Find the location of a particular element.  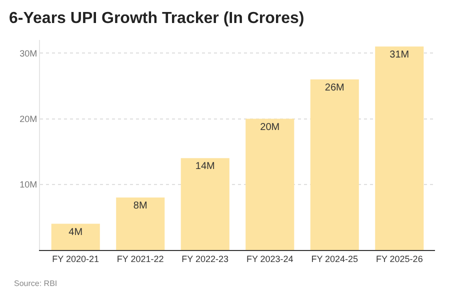

x-tick-label: FY 2023-24 is located at coordinates (270, 259).